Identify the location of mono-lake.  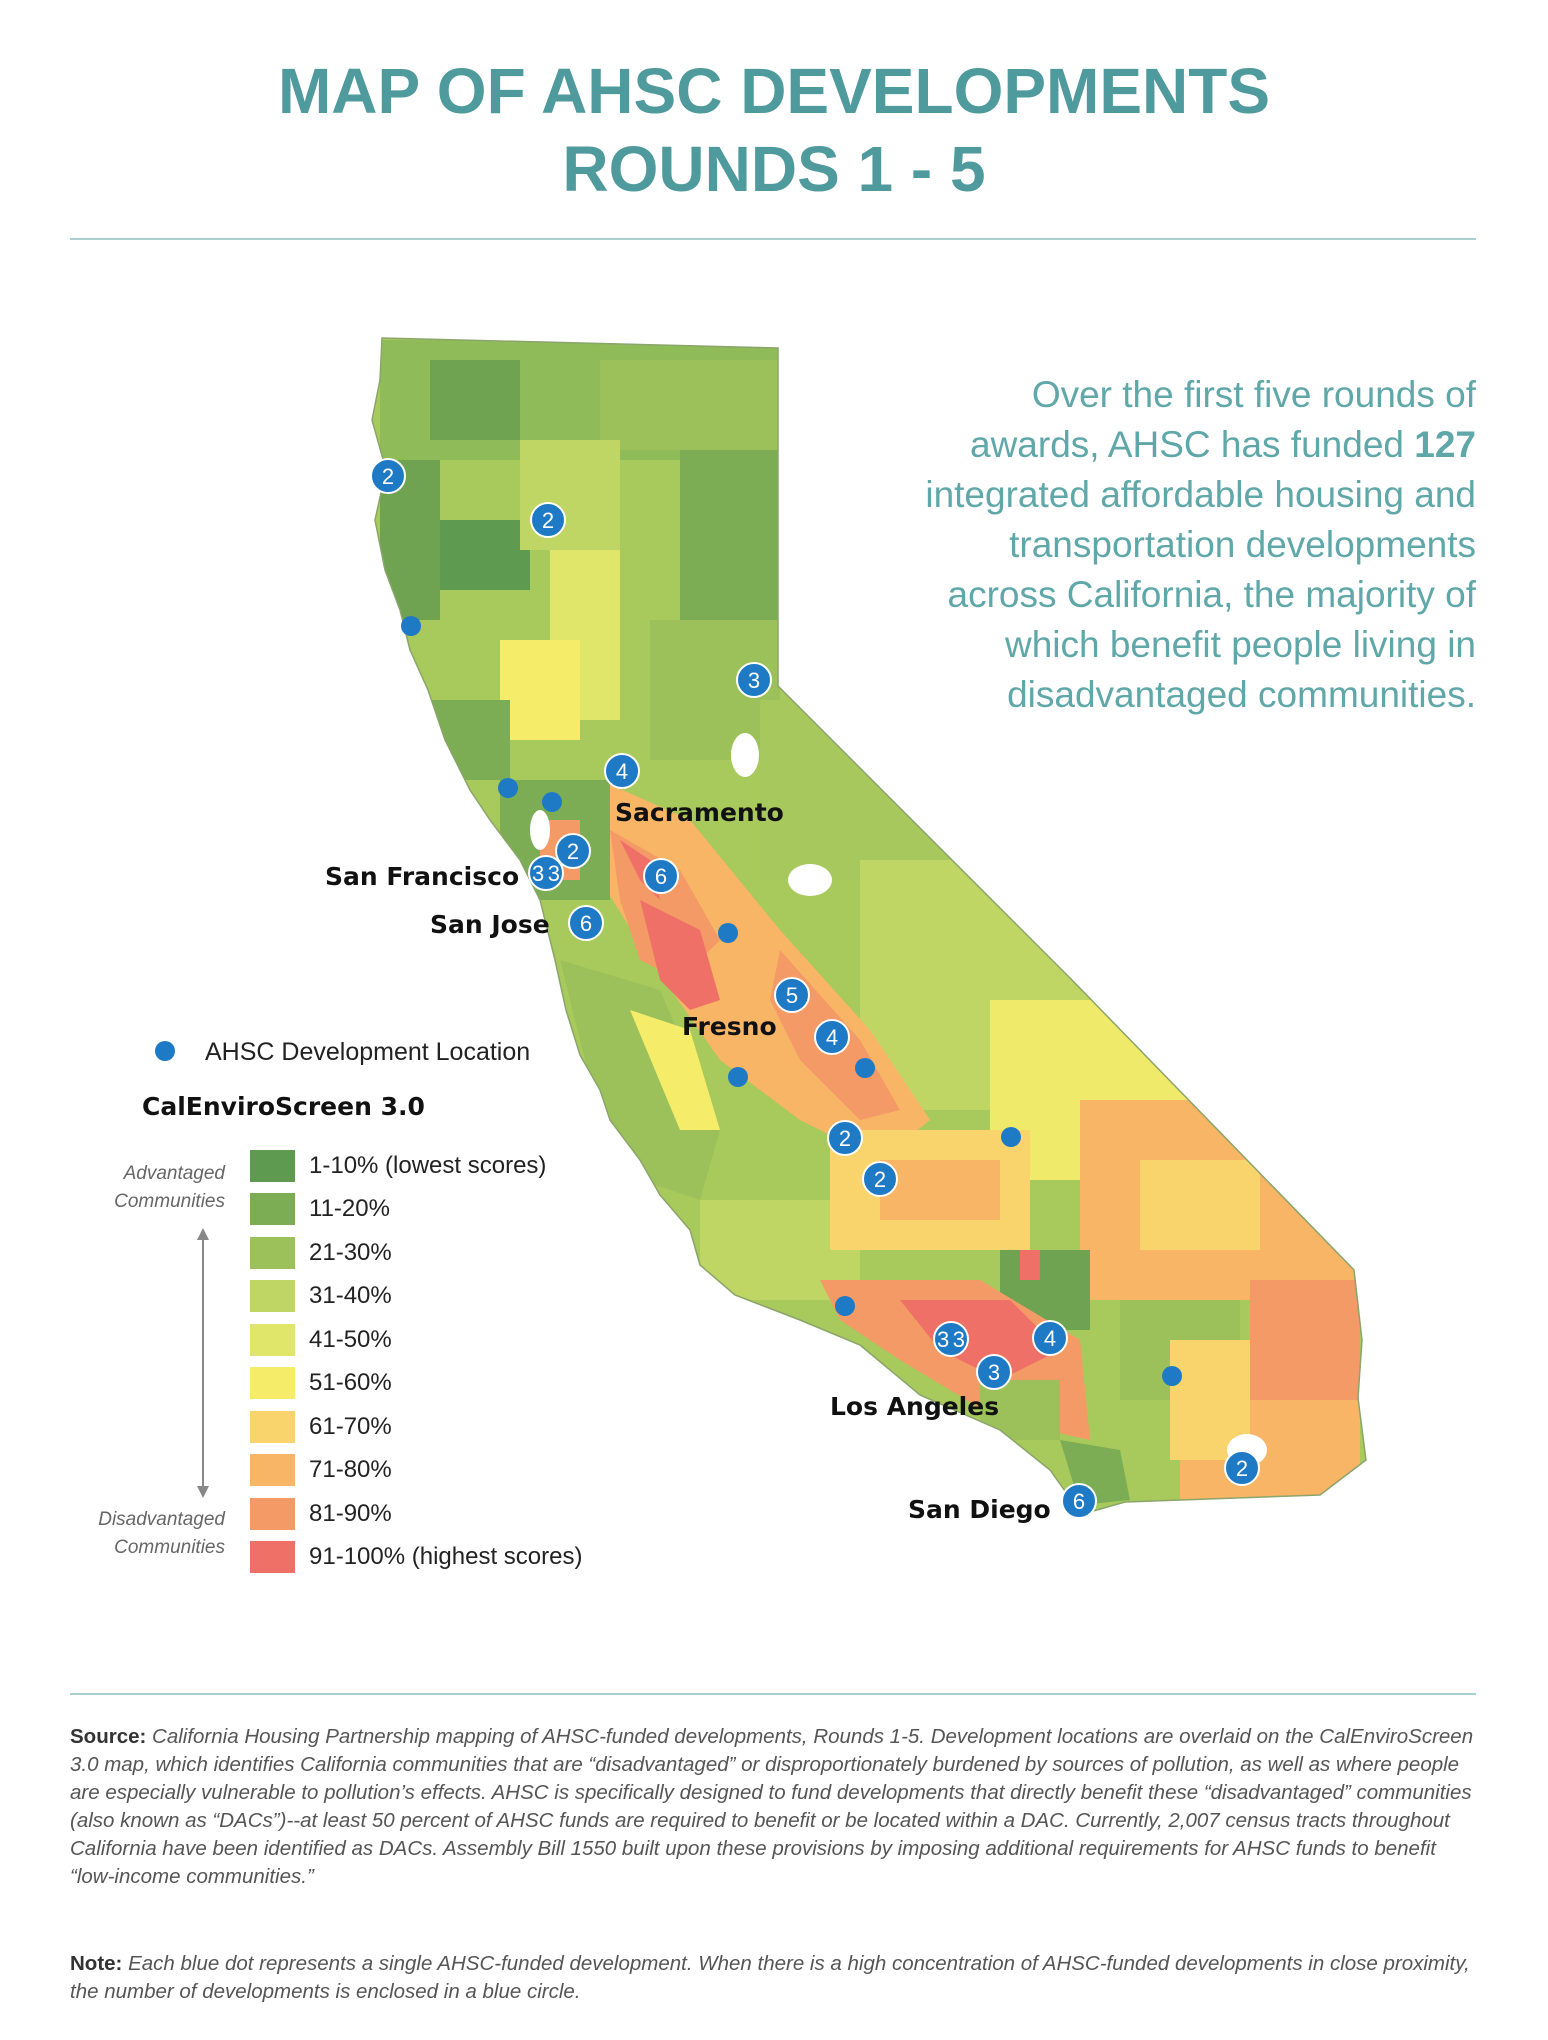
(810, 880).